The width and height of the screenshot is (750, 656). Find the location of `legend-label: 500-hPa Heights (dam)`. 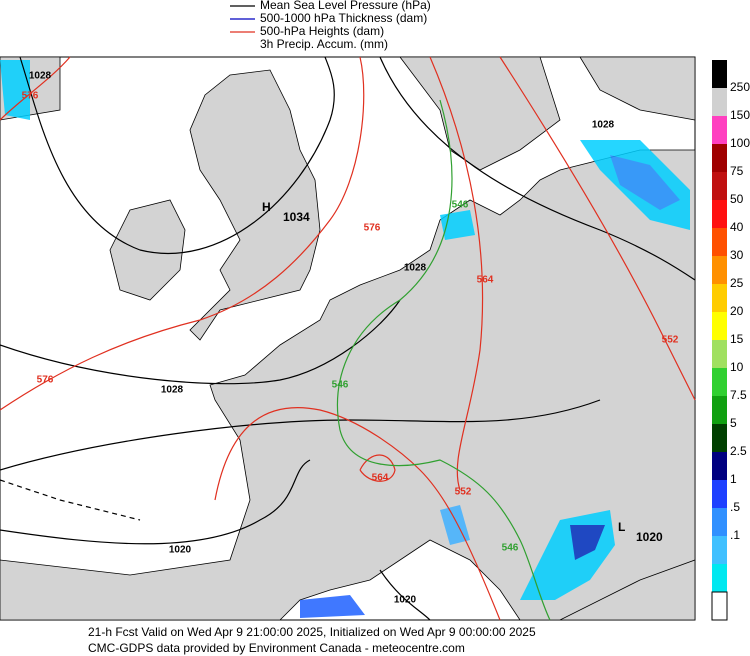

legend-label: 500-hPa Heights (dam) is located at coordinates (322, 31).